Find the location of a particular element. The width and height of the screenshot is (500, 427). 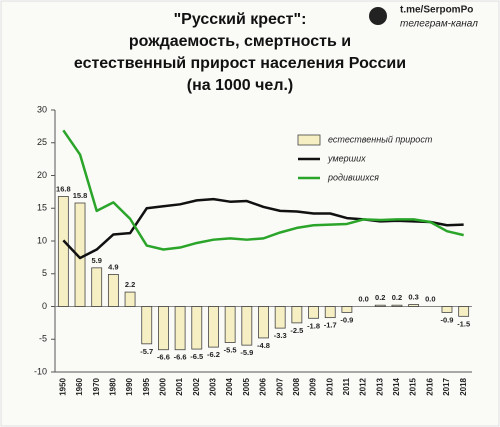

x-tick-label: 2003 is located at coordinates (213, 386).